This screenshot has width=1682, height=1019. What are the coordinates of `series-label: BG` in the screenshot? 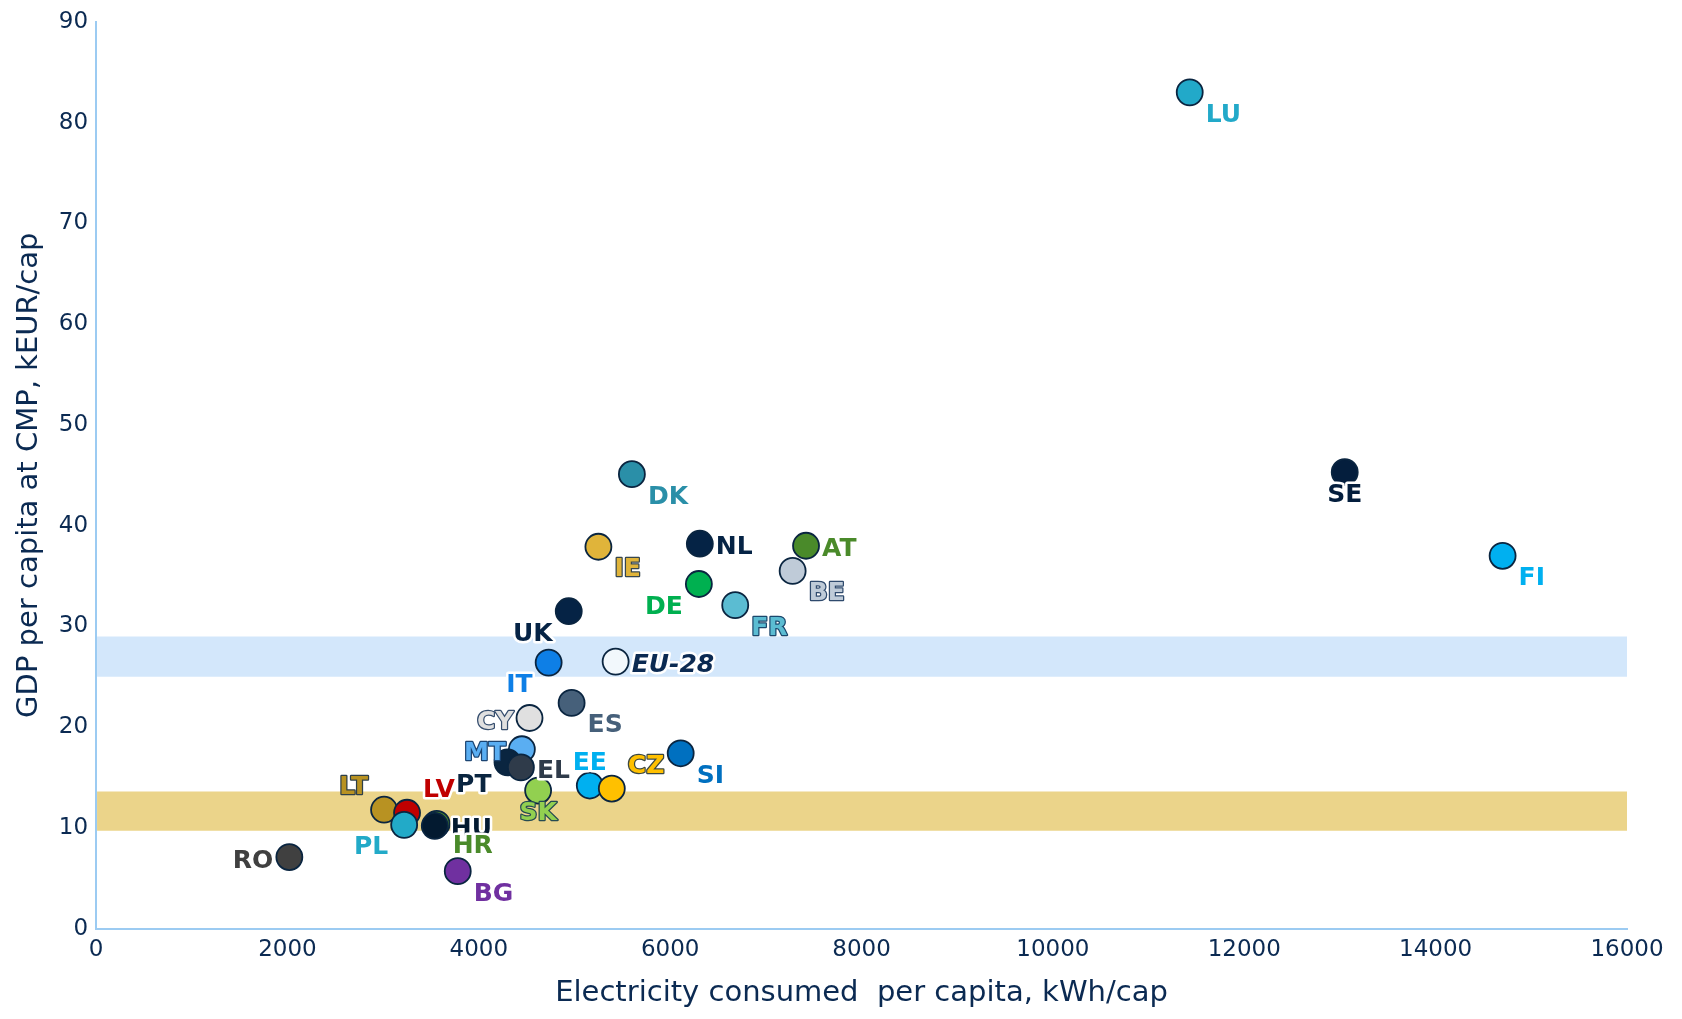 It's located at (493, 892).